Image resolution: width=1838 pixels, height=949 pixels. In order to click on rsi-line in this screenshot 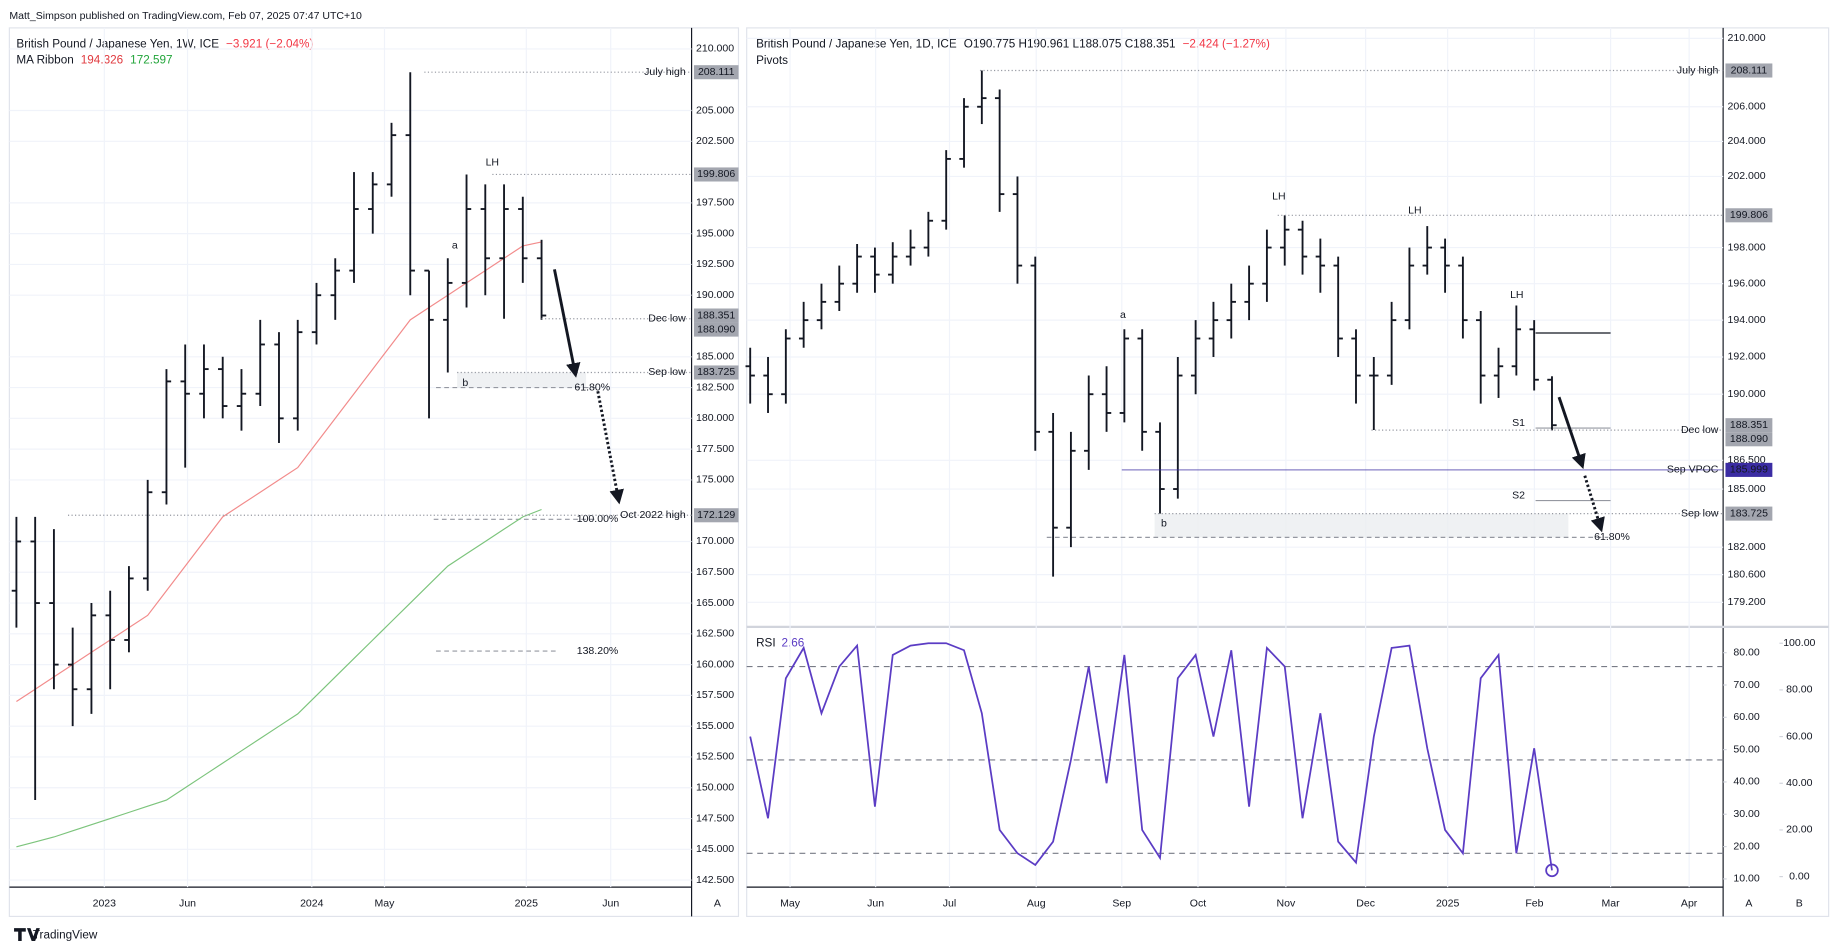, I will do `click(1151, 756)`.